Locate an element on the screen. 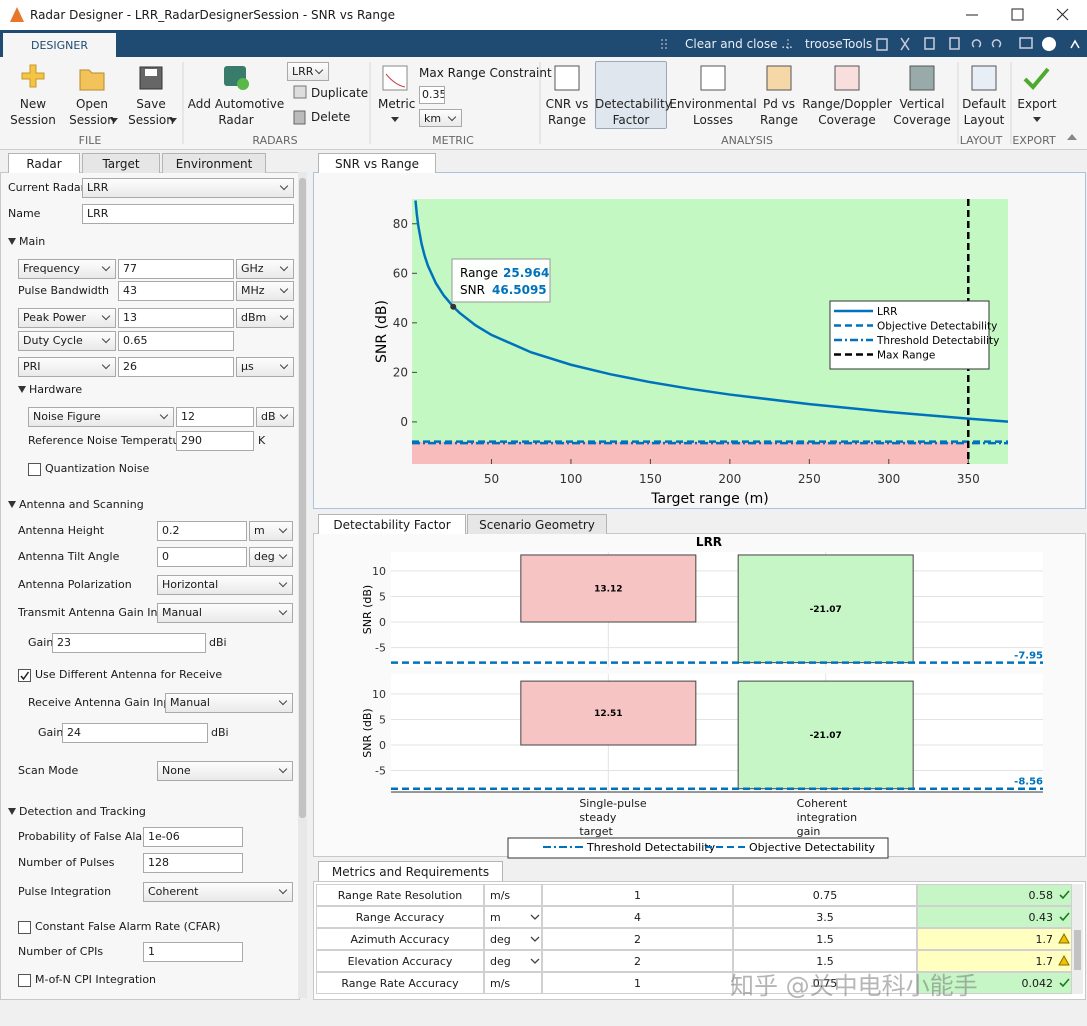  toolstrip-button: Range/Doppler Coverage is located at coordinates (847, 112).